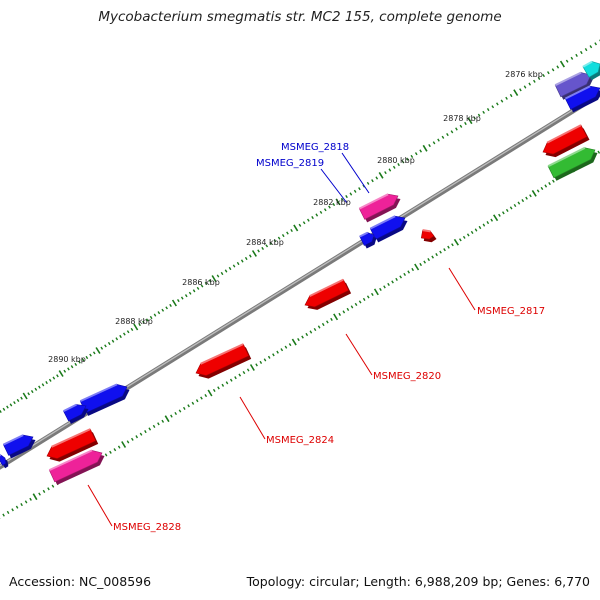 Image resolution: width=600 pixels, height=600 pixels. What do you see at coordinates (396, 160) in the screenshot?
I see `tick-label-2: 2880 kbp` at bounding box center [396, 160].